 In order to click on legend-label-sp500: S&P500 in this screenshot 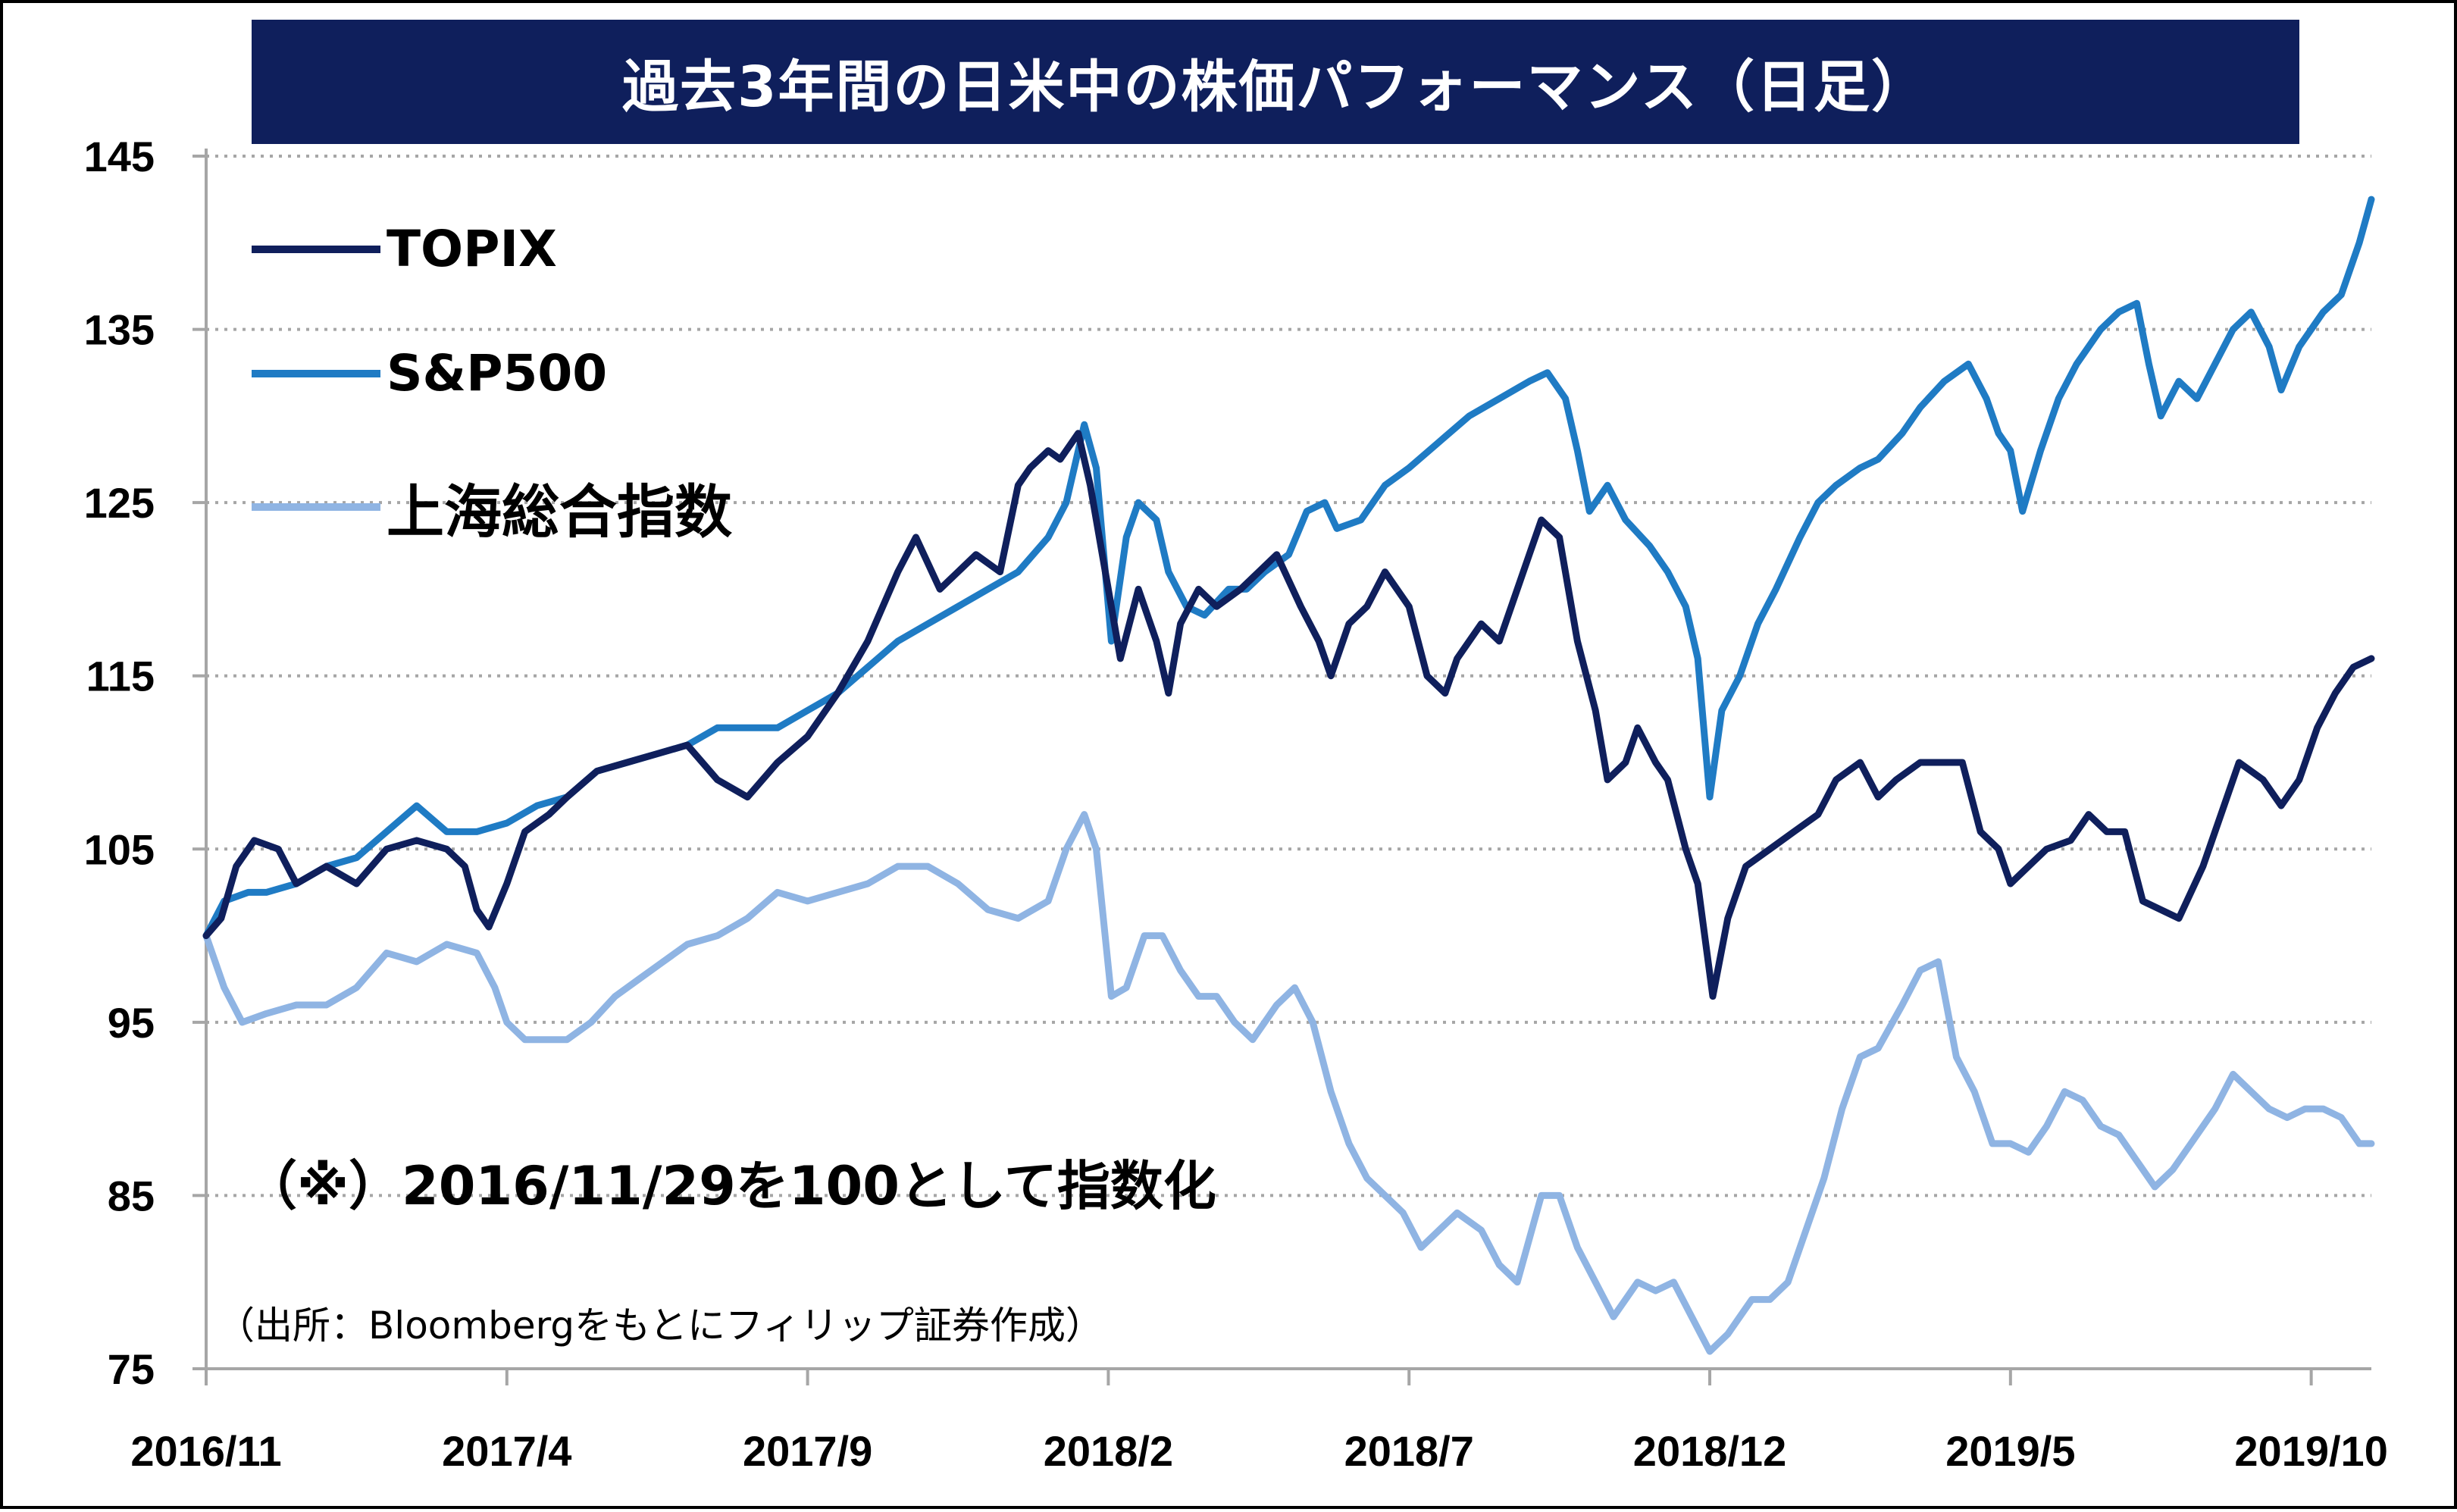, I will do `click(497, 373)`.